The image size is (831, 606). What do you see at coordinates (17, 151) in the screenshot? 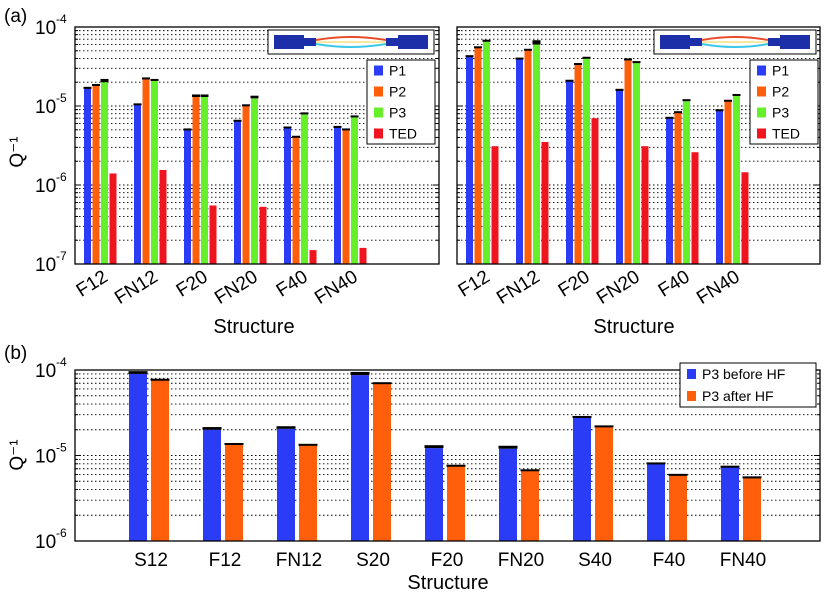
I see `y-axis-title-a: Q⁻¹` at bounding box center [17, 151].